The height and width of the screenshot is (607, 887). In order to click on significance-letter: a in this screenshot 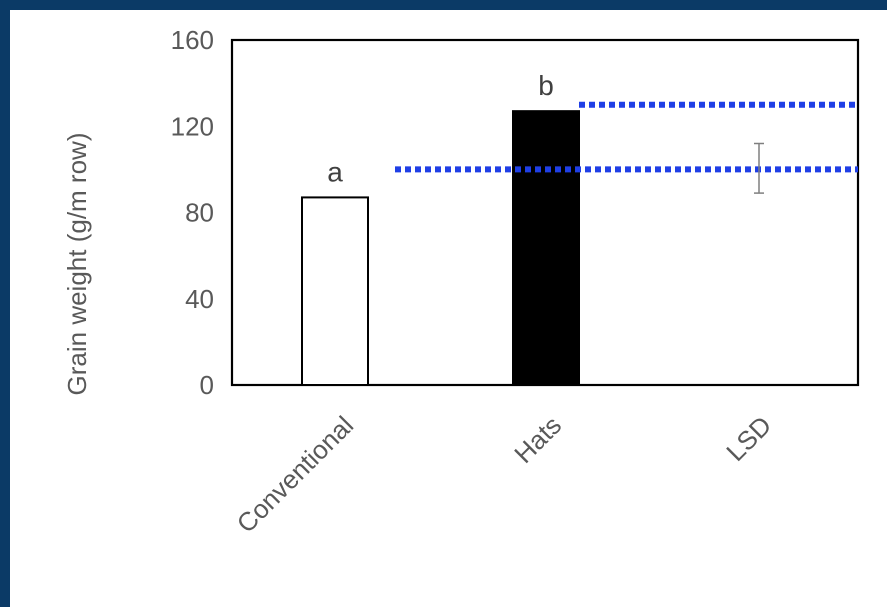, I will do `click(335, 171)`.